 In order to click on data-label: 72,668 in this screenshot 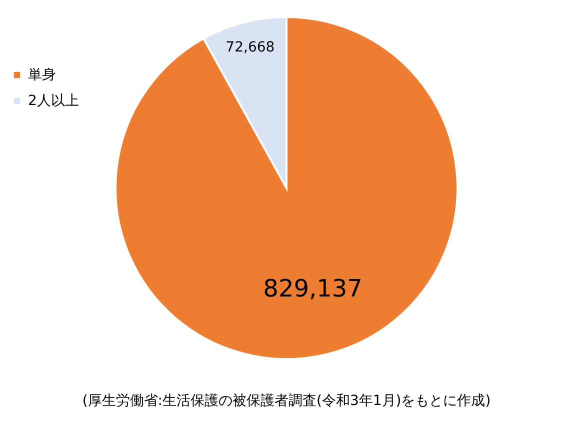, I will do `click(250, 48)`.